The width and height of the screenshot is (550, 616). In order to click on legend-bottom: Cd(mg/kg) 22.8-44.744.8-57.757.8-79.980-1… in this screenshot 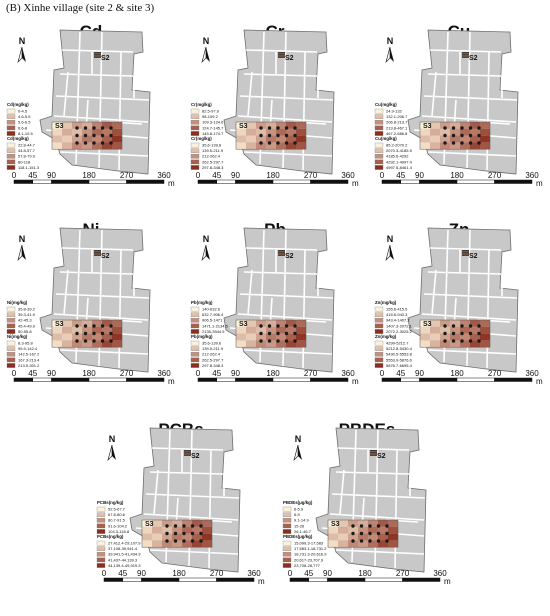, I will do `click(23, 153)`.